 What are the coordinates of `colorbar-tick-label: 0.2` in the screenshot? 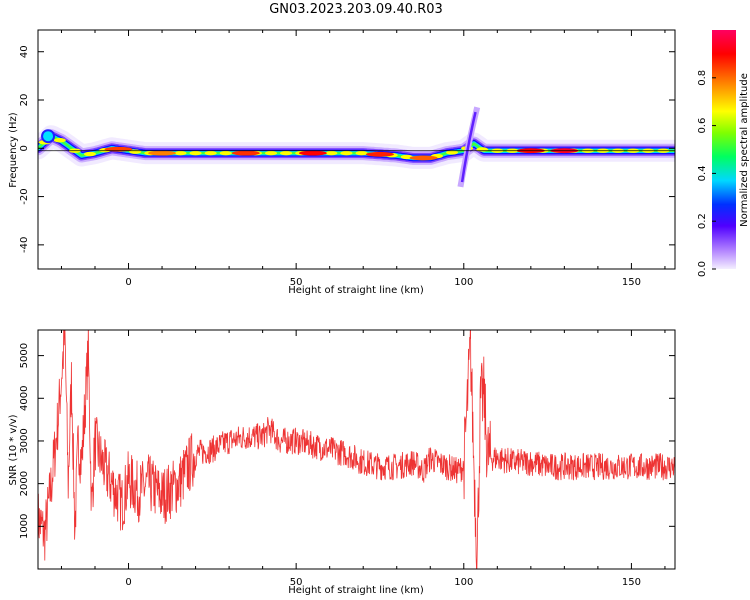 It's located at (702, 221).